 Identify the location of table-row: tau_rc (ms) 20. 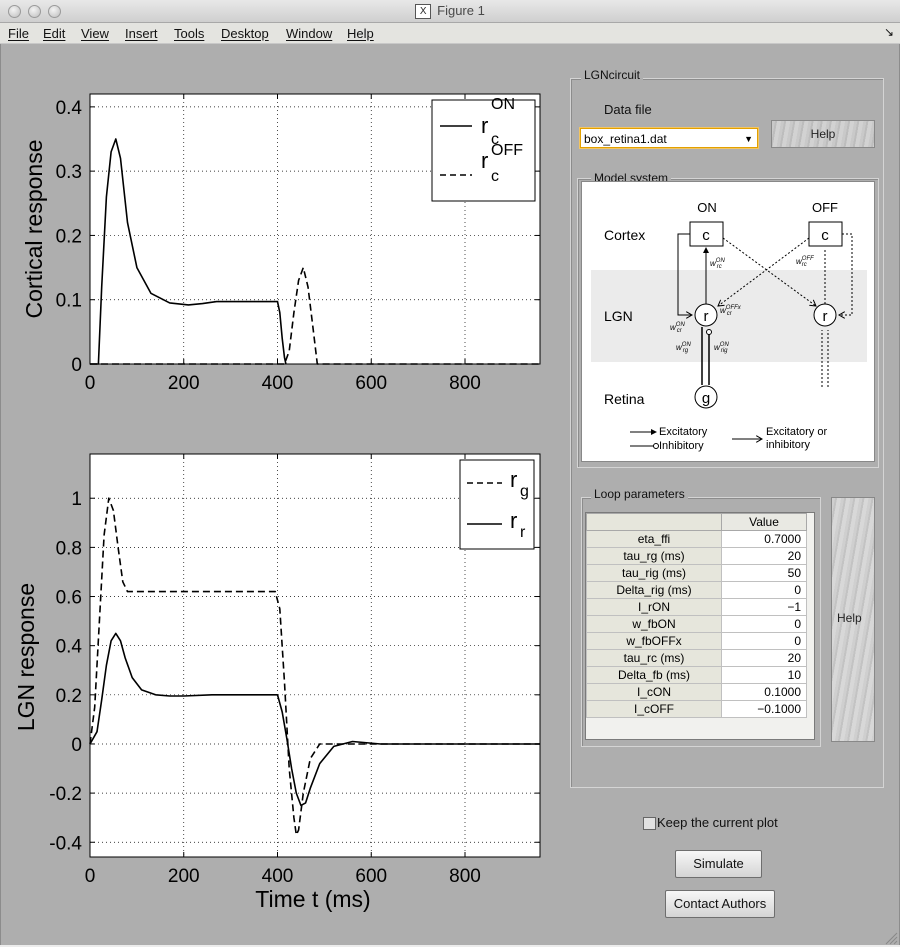
(696, 658).